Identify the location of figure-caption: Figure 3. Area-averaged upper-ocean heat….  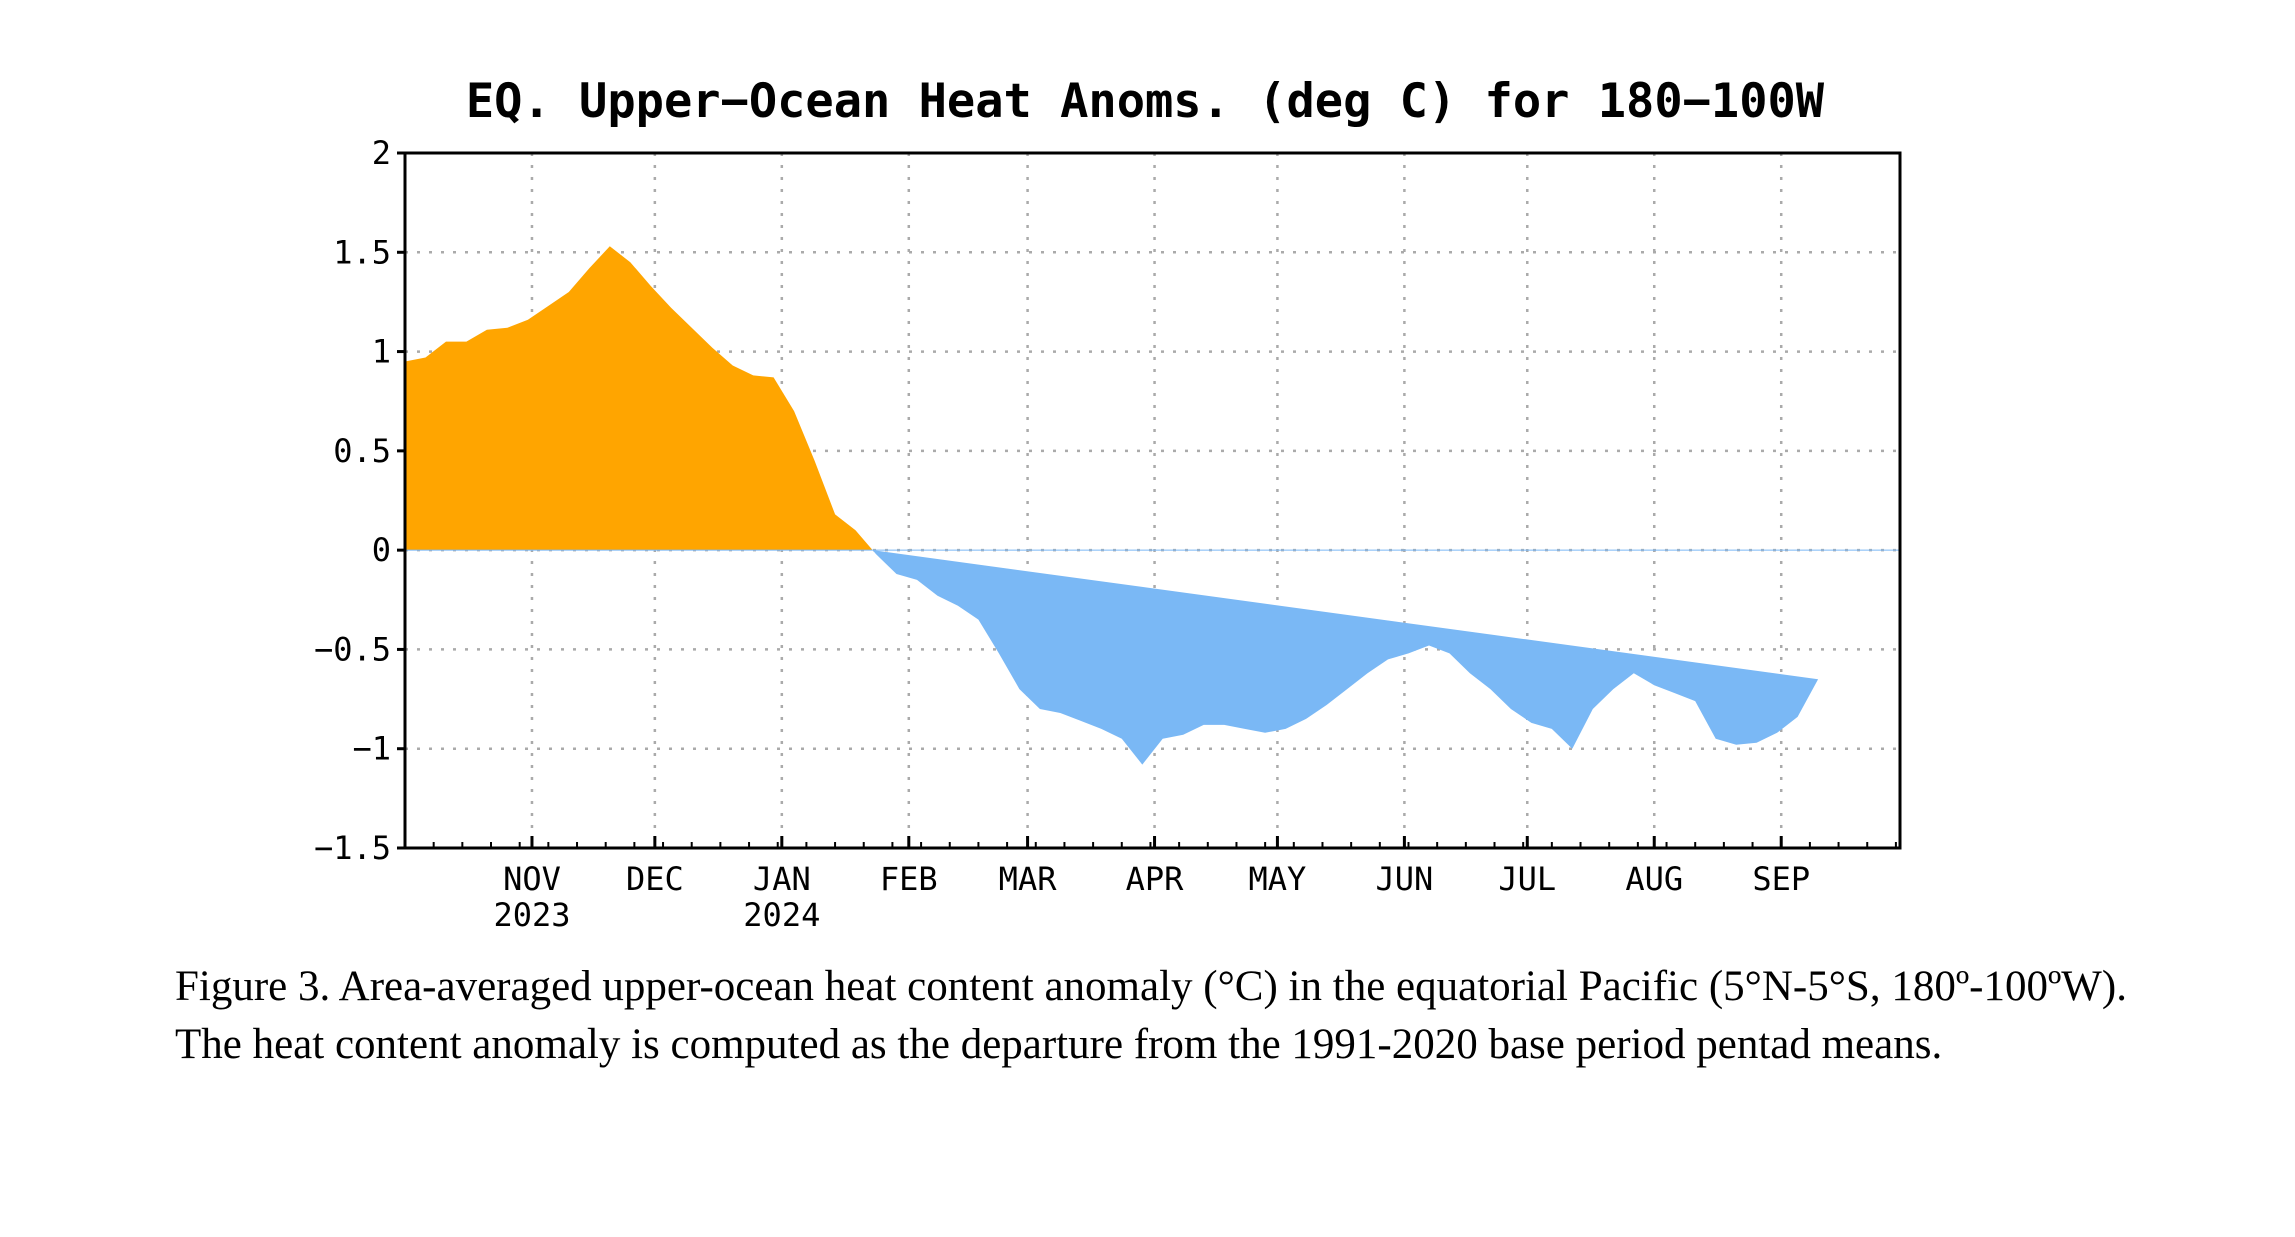
(1151, 1015).